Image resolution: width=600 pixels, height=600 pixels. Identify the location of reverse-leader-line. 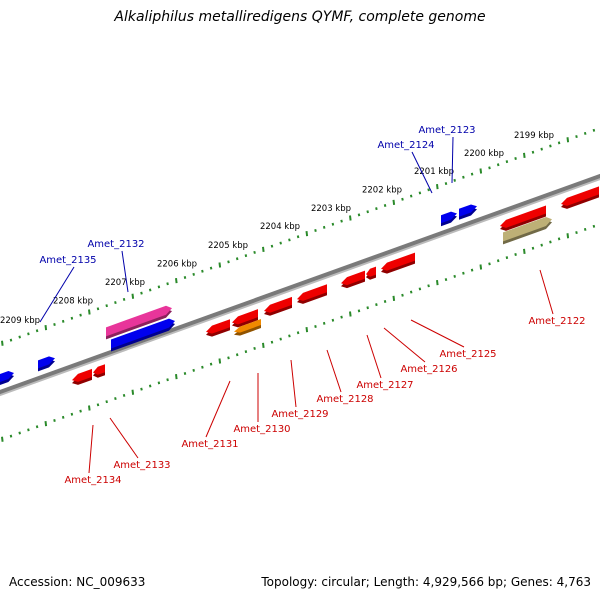
(218, 409).